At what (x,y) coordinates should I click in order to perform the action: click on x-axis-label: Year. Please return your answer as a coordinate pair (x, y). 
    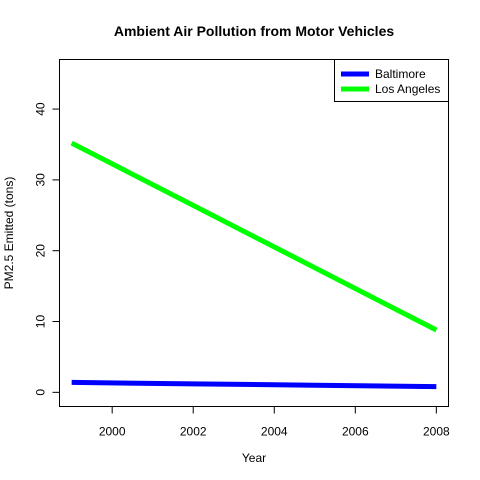
    Looking at the image, I should click on (254, 458).